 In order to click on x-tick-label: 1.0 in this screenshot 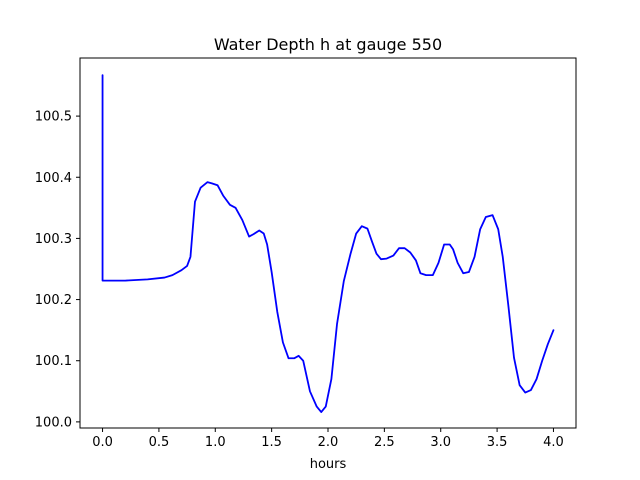, I will do `click(215, 442)`.